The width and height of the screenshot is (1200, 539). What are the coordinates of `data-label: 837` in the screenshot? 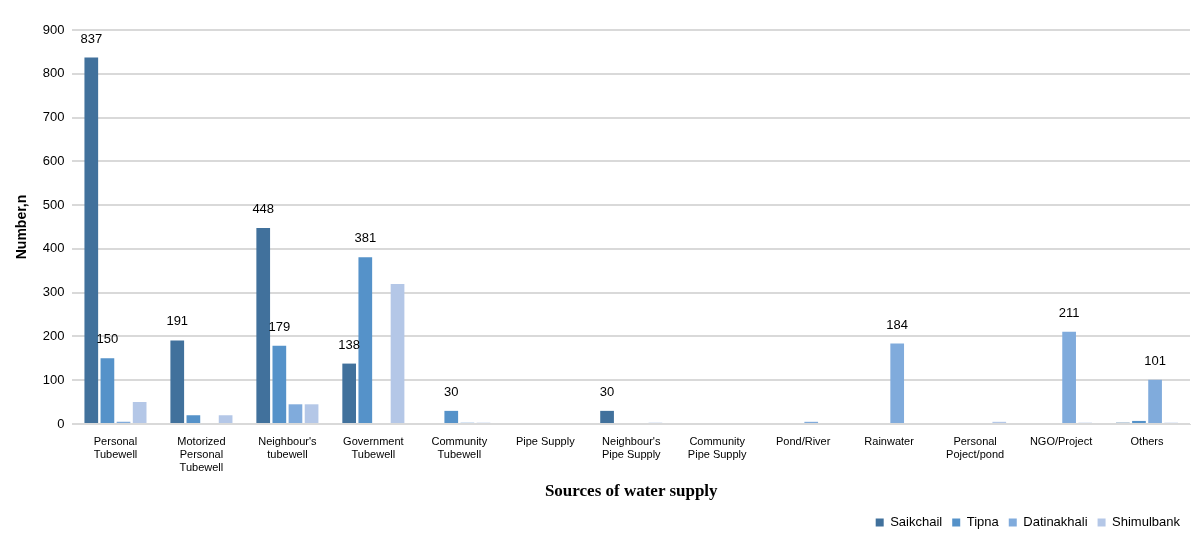 It's located at (91, 38).